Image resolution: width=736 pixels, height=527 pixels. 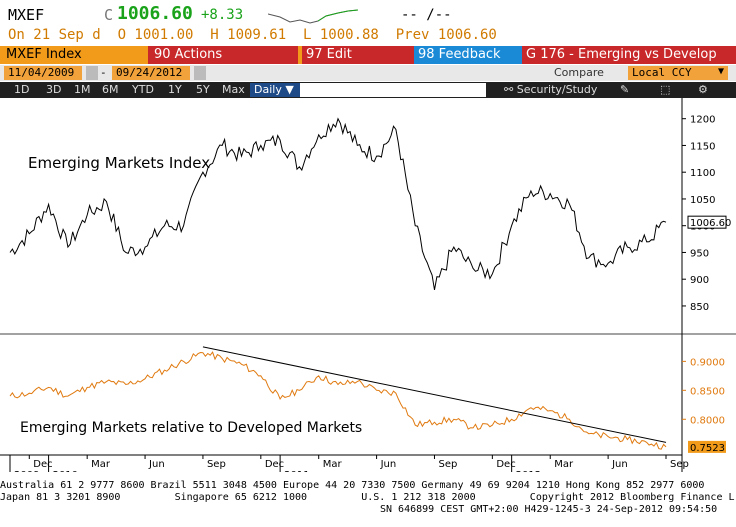 I want to click on compare-button: Compare, so click(x=579, y=72).